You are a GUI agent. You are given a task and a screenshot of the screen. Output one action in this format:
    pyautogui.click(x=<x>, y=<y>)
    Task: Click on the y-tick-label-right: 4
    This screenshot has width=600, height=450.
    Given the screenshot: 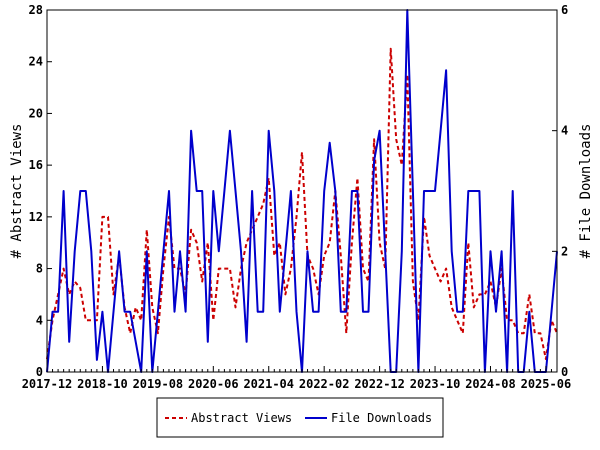 What is the action you would take?
    pyautogui.click(x=564, y=131)
    